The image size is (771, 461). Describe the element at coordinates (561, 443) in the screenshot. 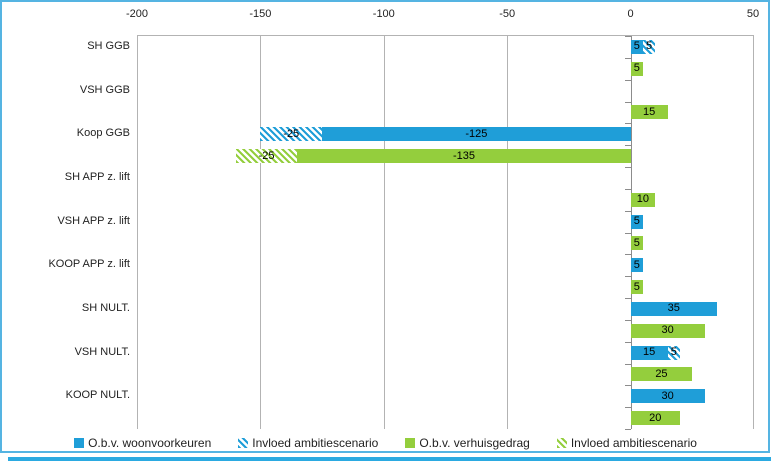

I see `legend-swatch-green-hatch` at that location.